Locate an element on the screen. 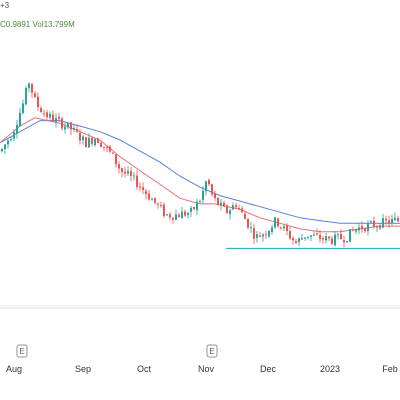 This screenshot has height=400, width=400. x-tick-label: 2023 is located at coordinates (330, 369).